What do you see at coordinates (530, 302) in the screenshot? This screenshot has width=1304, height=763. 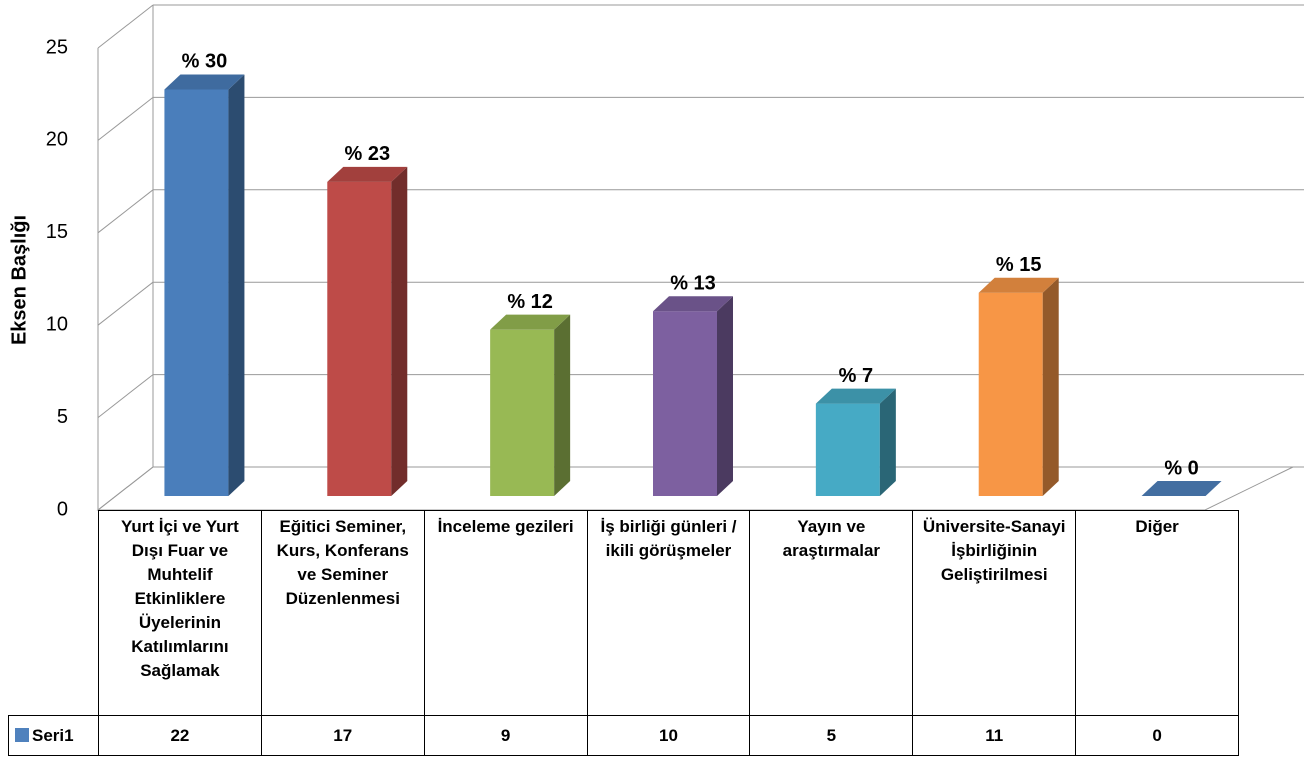 I see `data-label: % 12` at bounding box center [530, 302].